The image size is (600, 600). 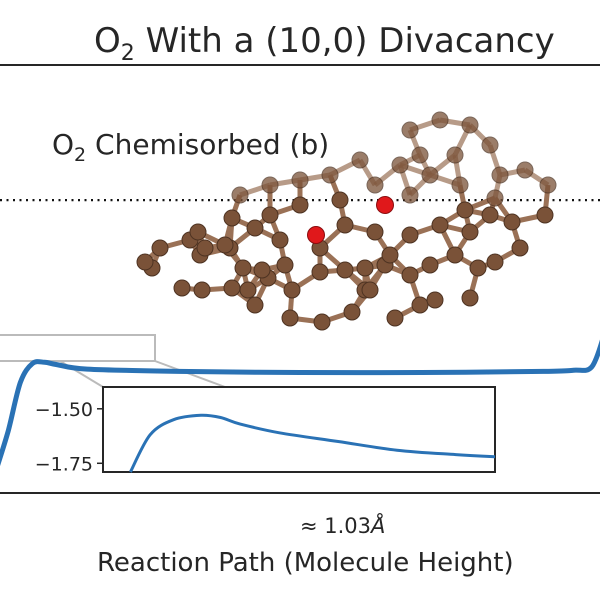 What do you see at coordinates (190, 147) in the screenshot?
I see `chemisorbed-annotation: O2 Chemisorbed (b)` at bounding box center [190, 147].